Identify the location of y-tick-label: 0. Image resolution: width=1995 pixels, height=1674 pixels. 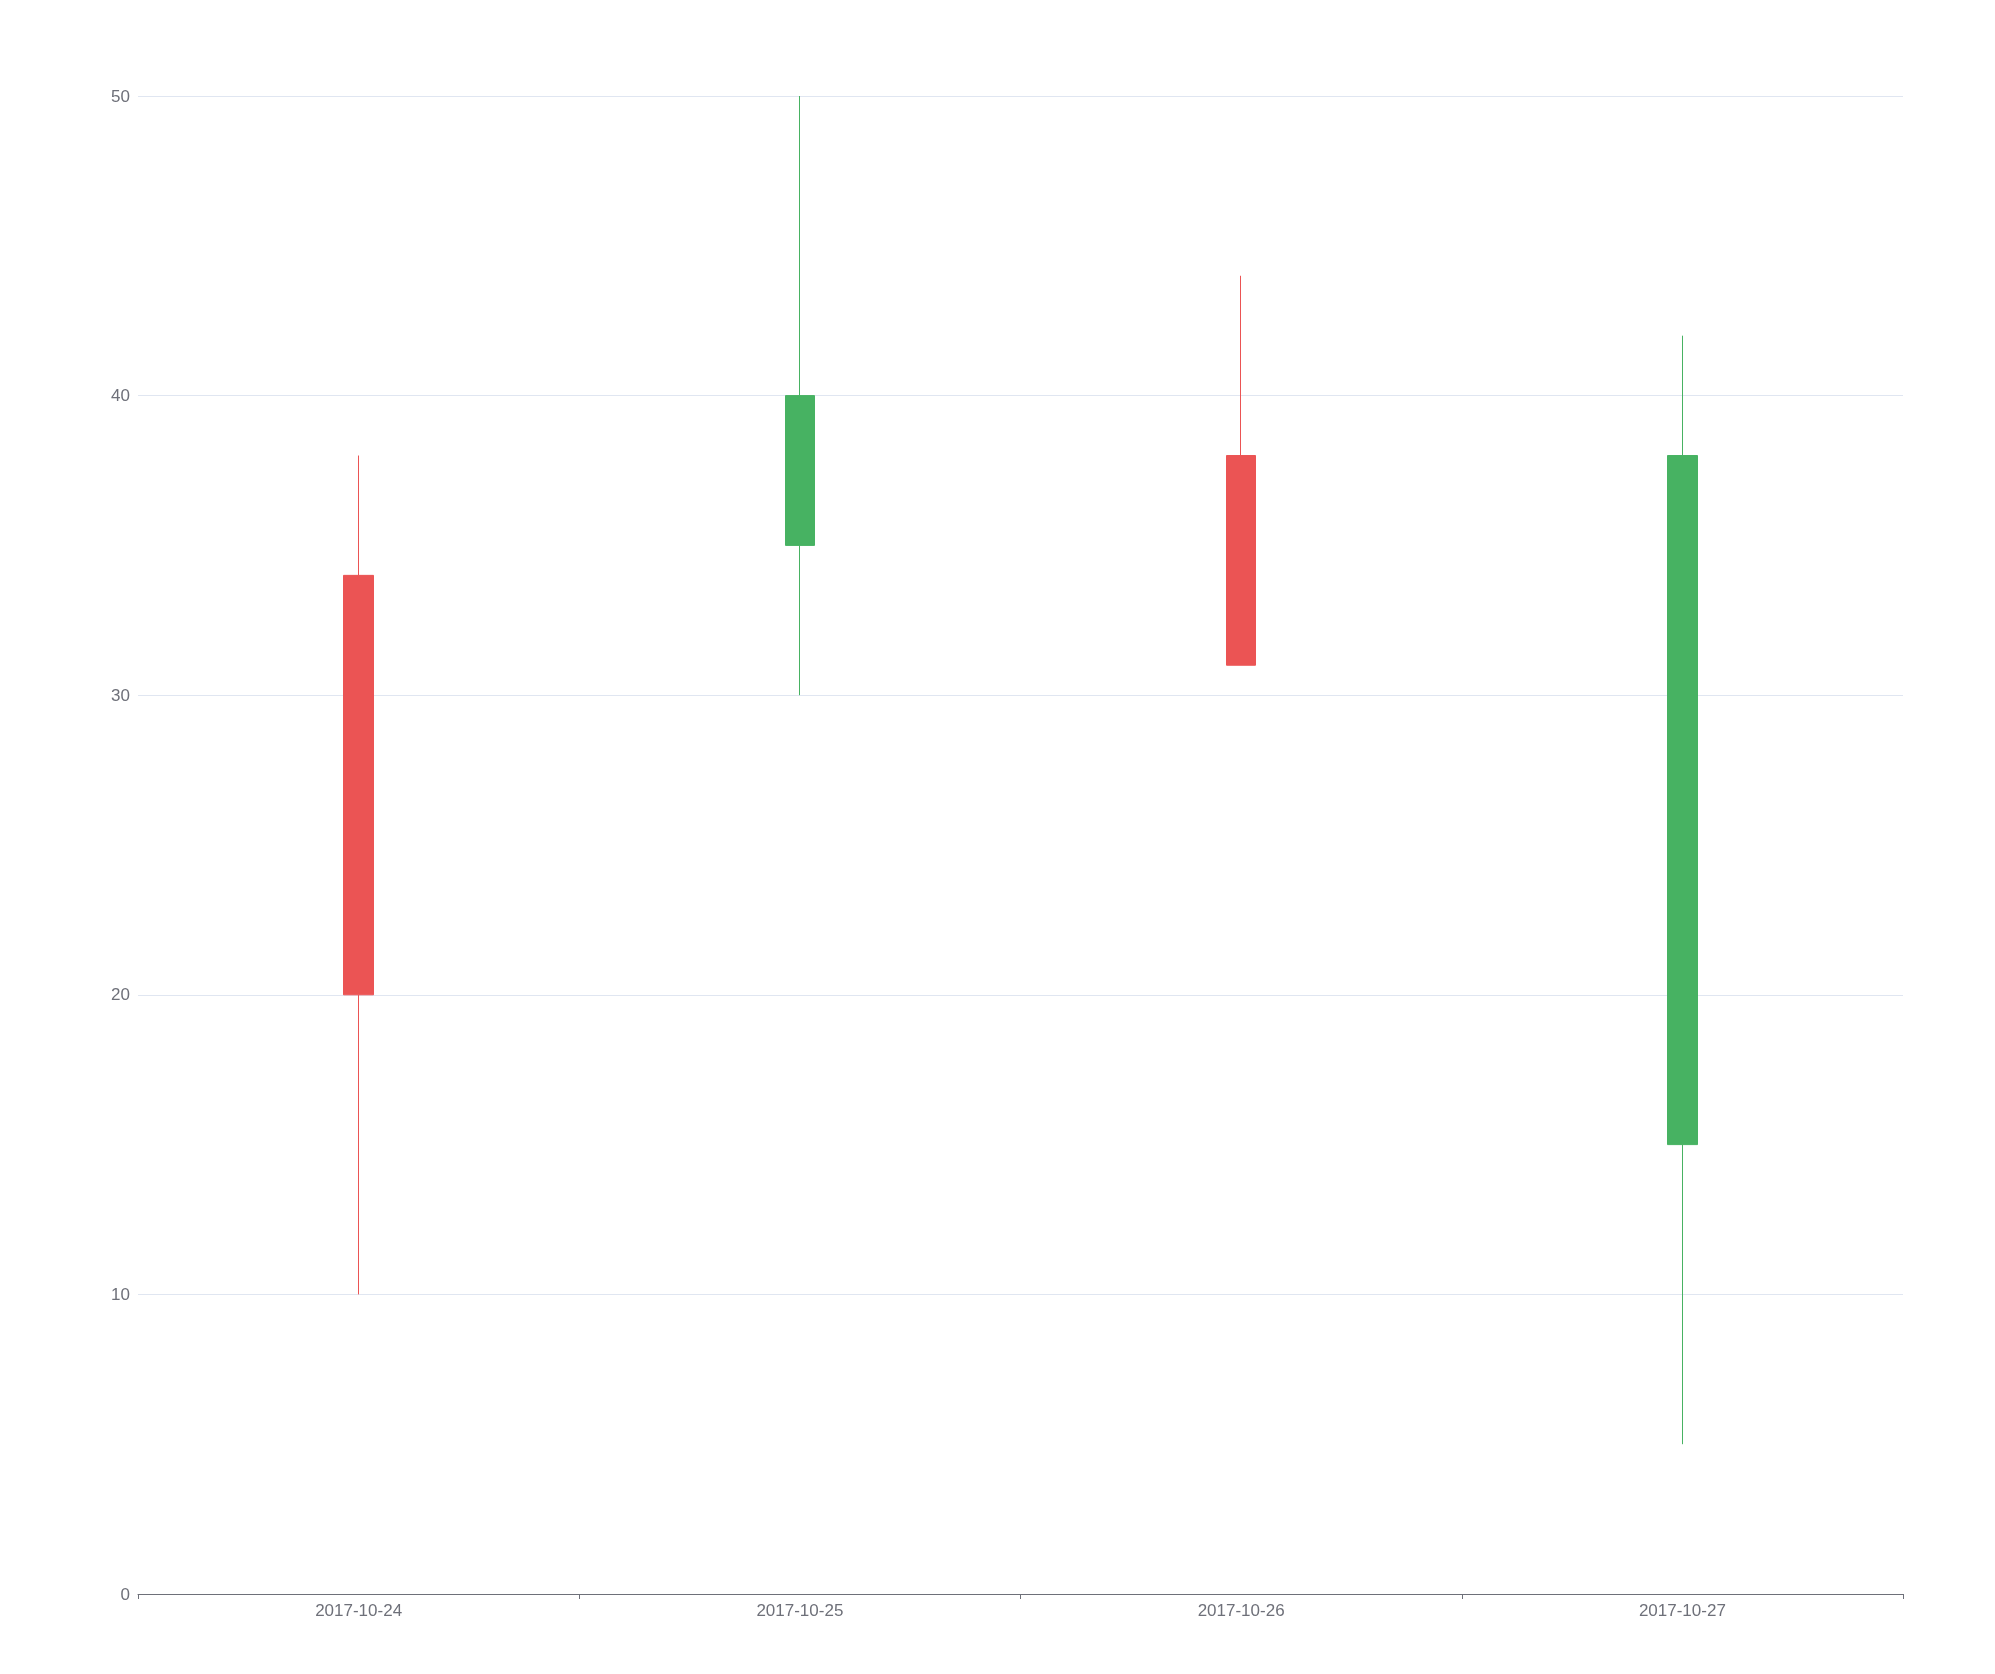
(125, 1594).